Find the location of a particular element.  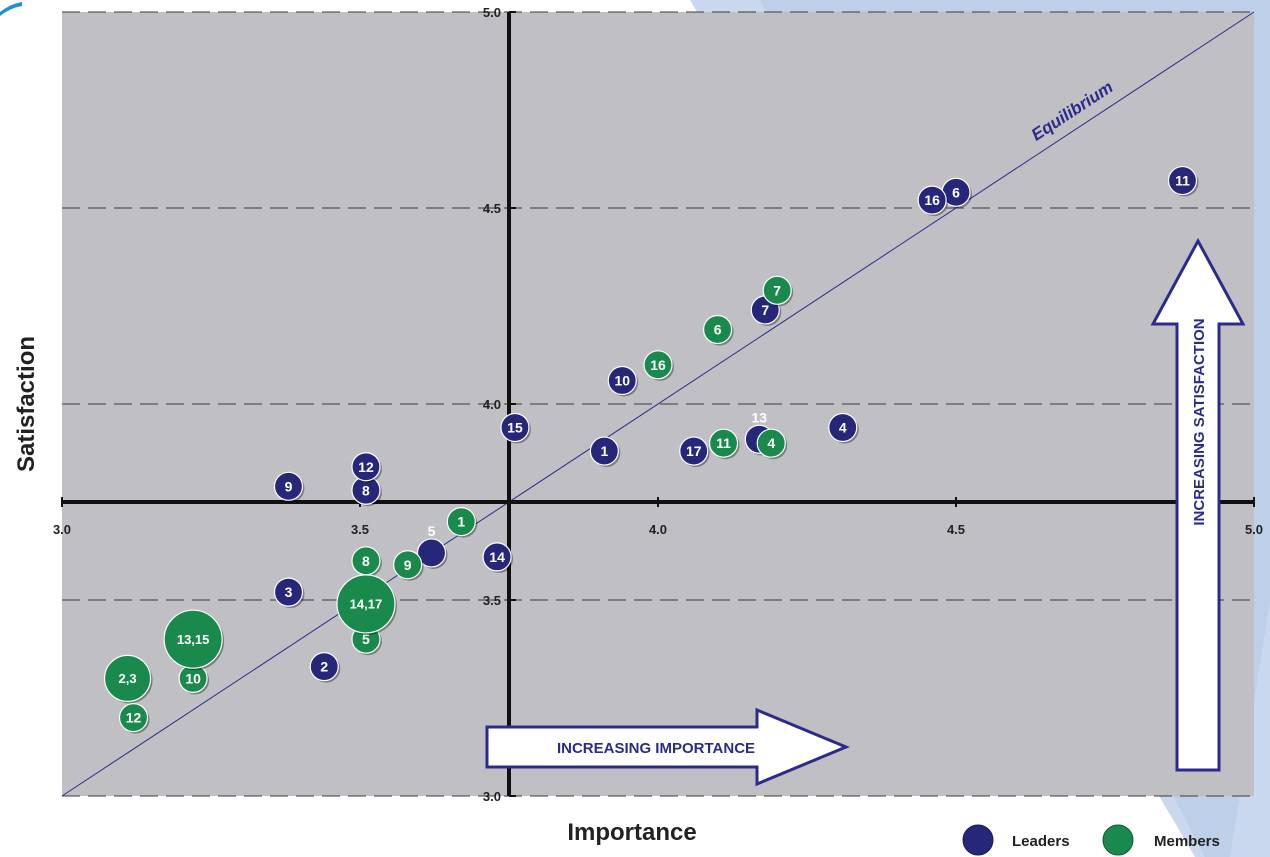

leader-point-10: 10 is located at coordinates (623, 381).